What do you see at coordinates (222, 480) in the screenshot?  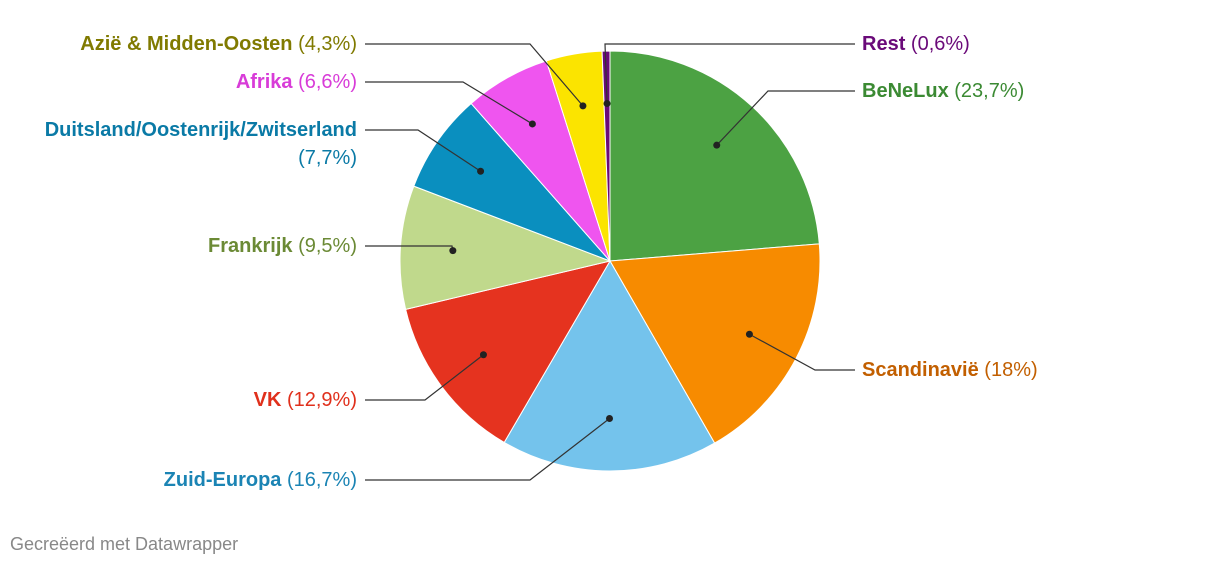 I see `category-name: Zuid-Europa` at bounding box center [222, 480].